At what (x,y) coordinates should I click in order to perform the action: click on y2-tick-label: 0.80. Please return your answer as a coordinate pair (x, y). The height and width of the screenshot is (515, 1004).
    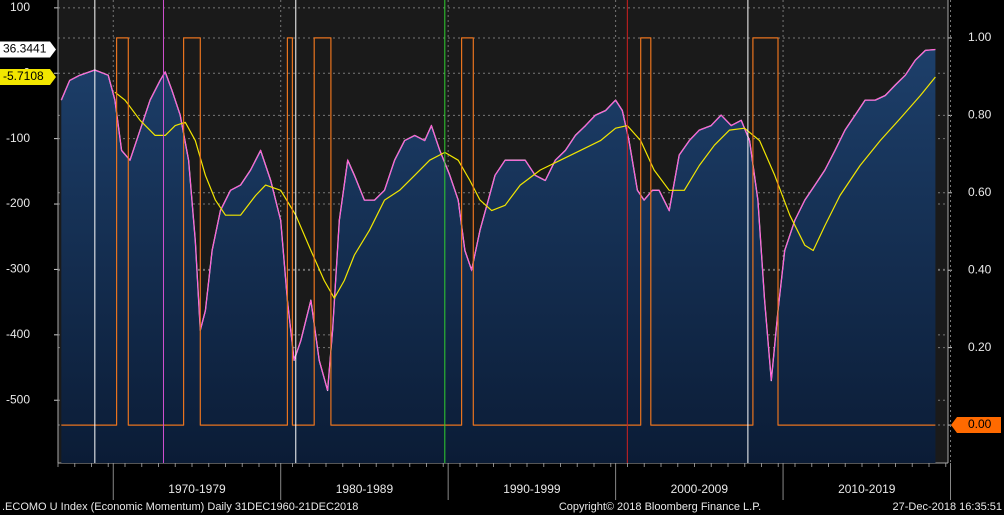
    Looking at the image, I should click on (980, 115).